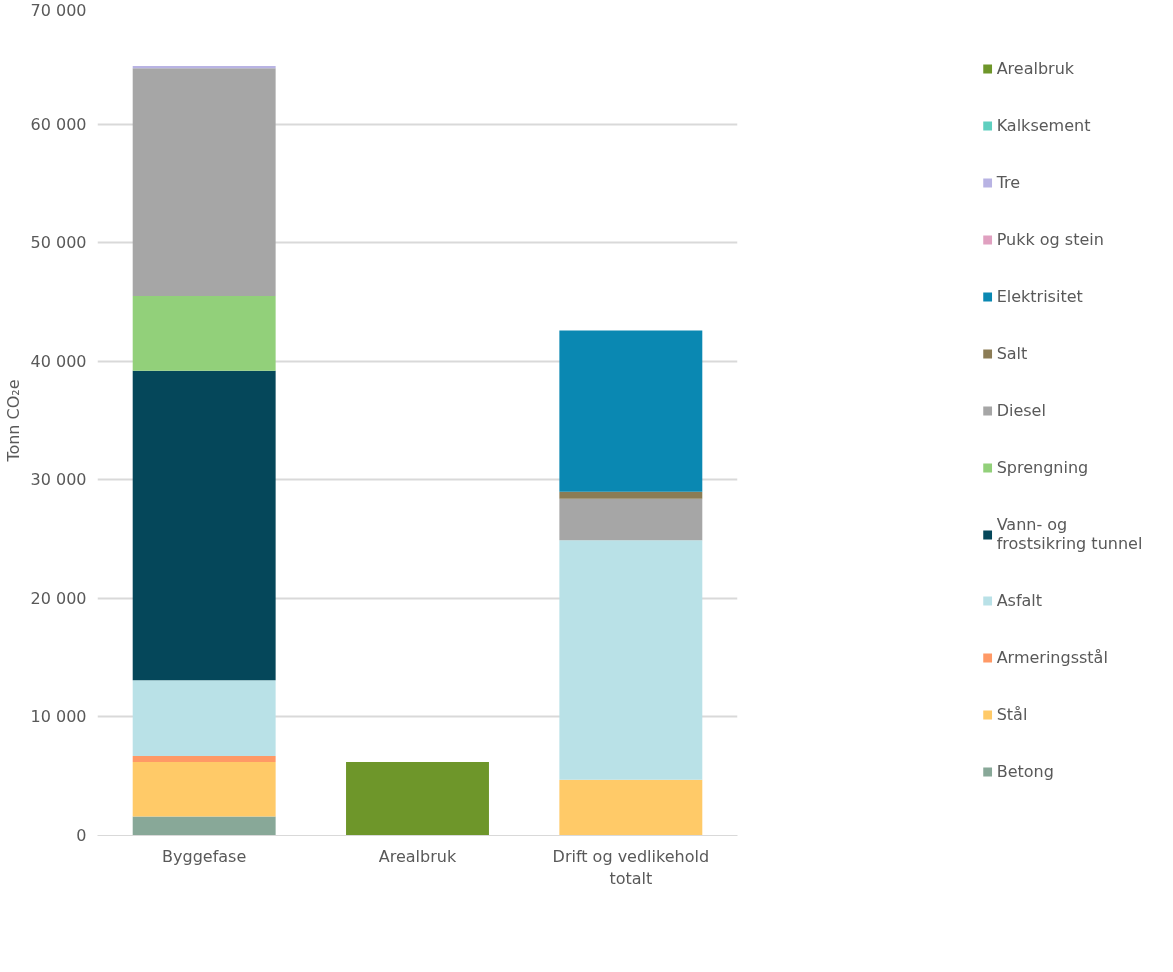 Image resolution: width=1173 pixels, height=972 pixels. I want to click on legend-label: Stål, so click(1012, 714).